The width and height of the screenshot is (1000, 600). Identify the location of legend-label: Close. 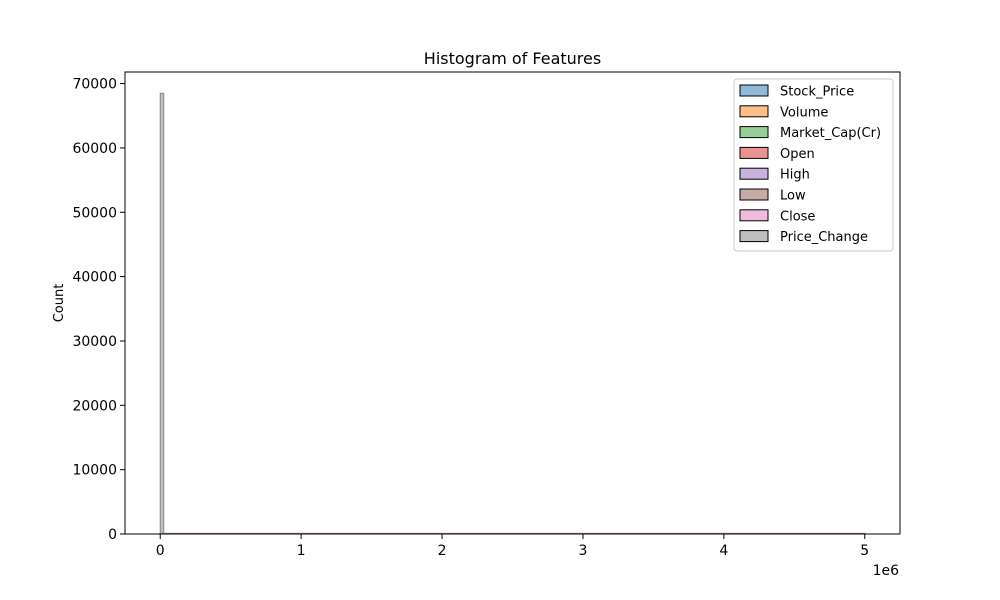
(797, 216).